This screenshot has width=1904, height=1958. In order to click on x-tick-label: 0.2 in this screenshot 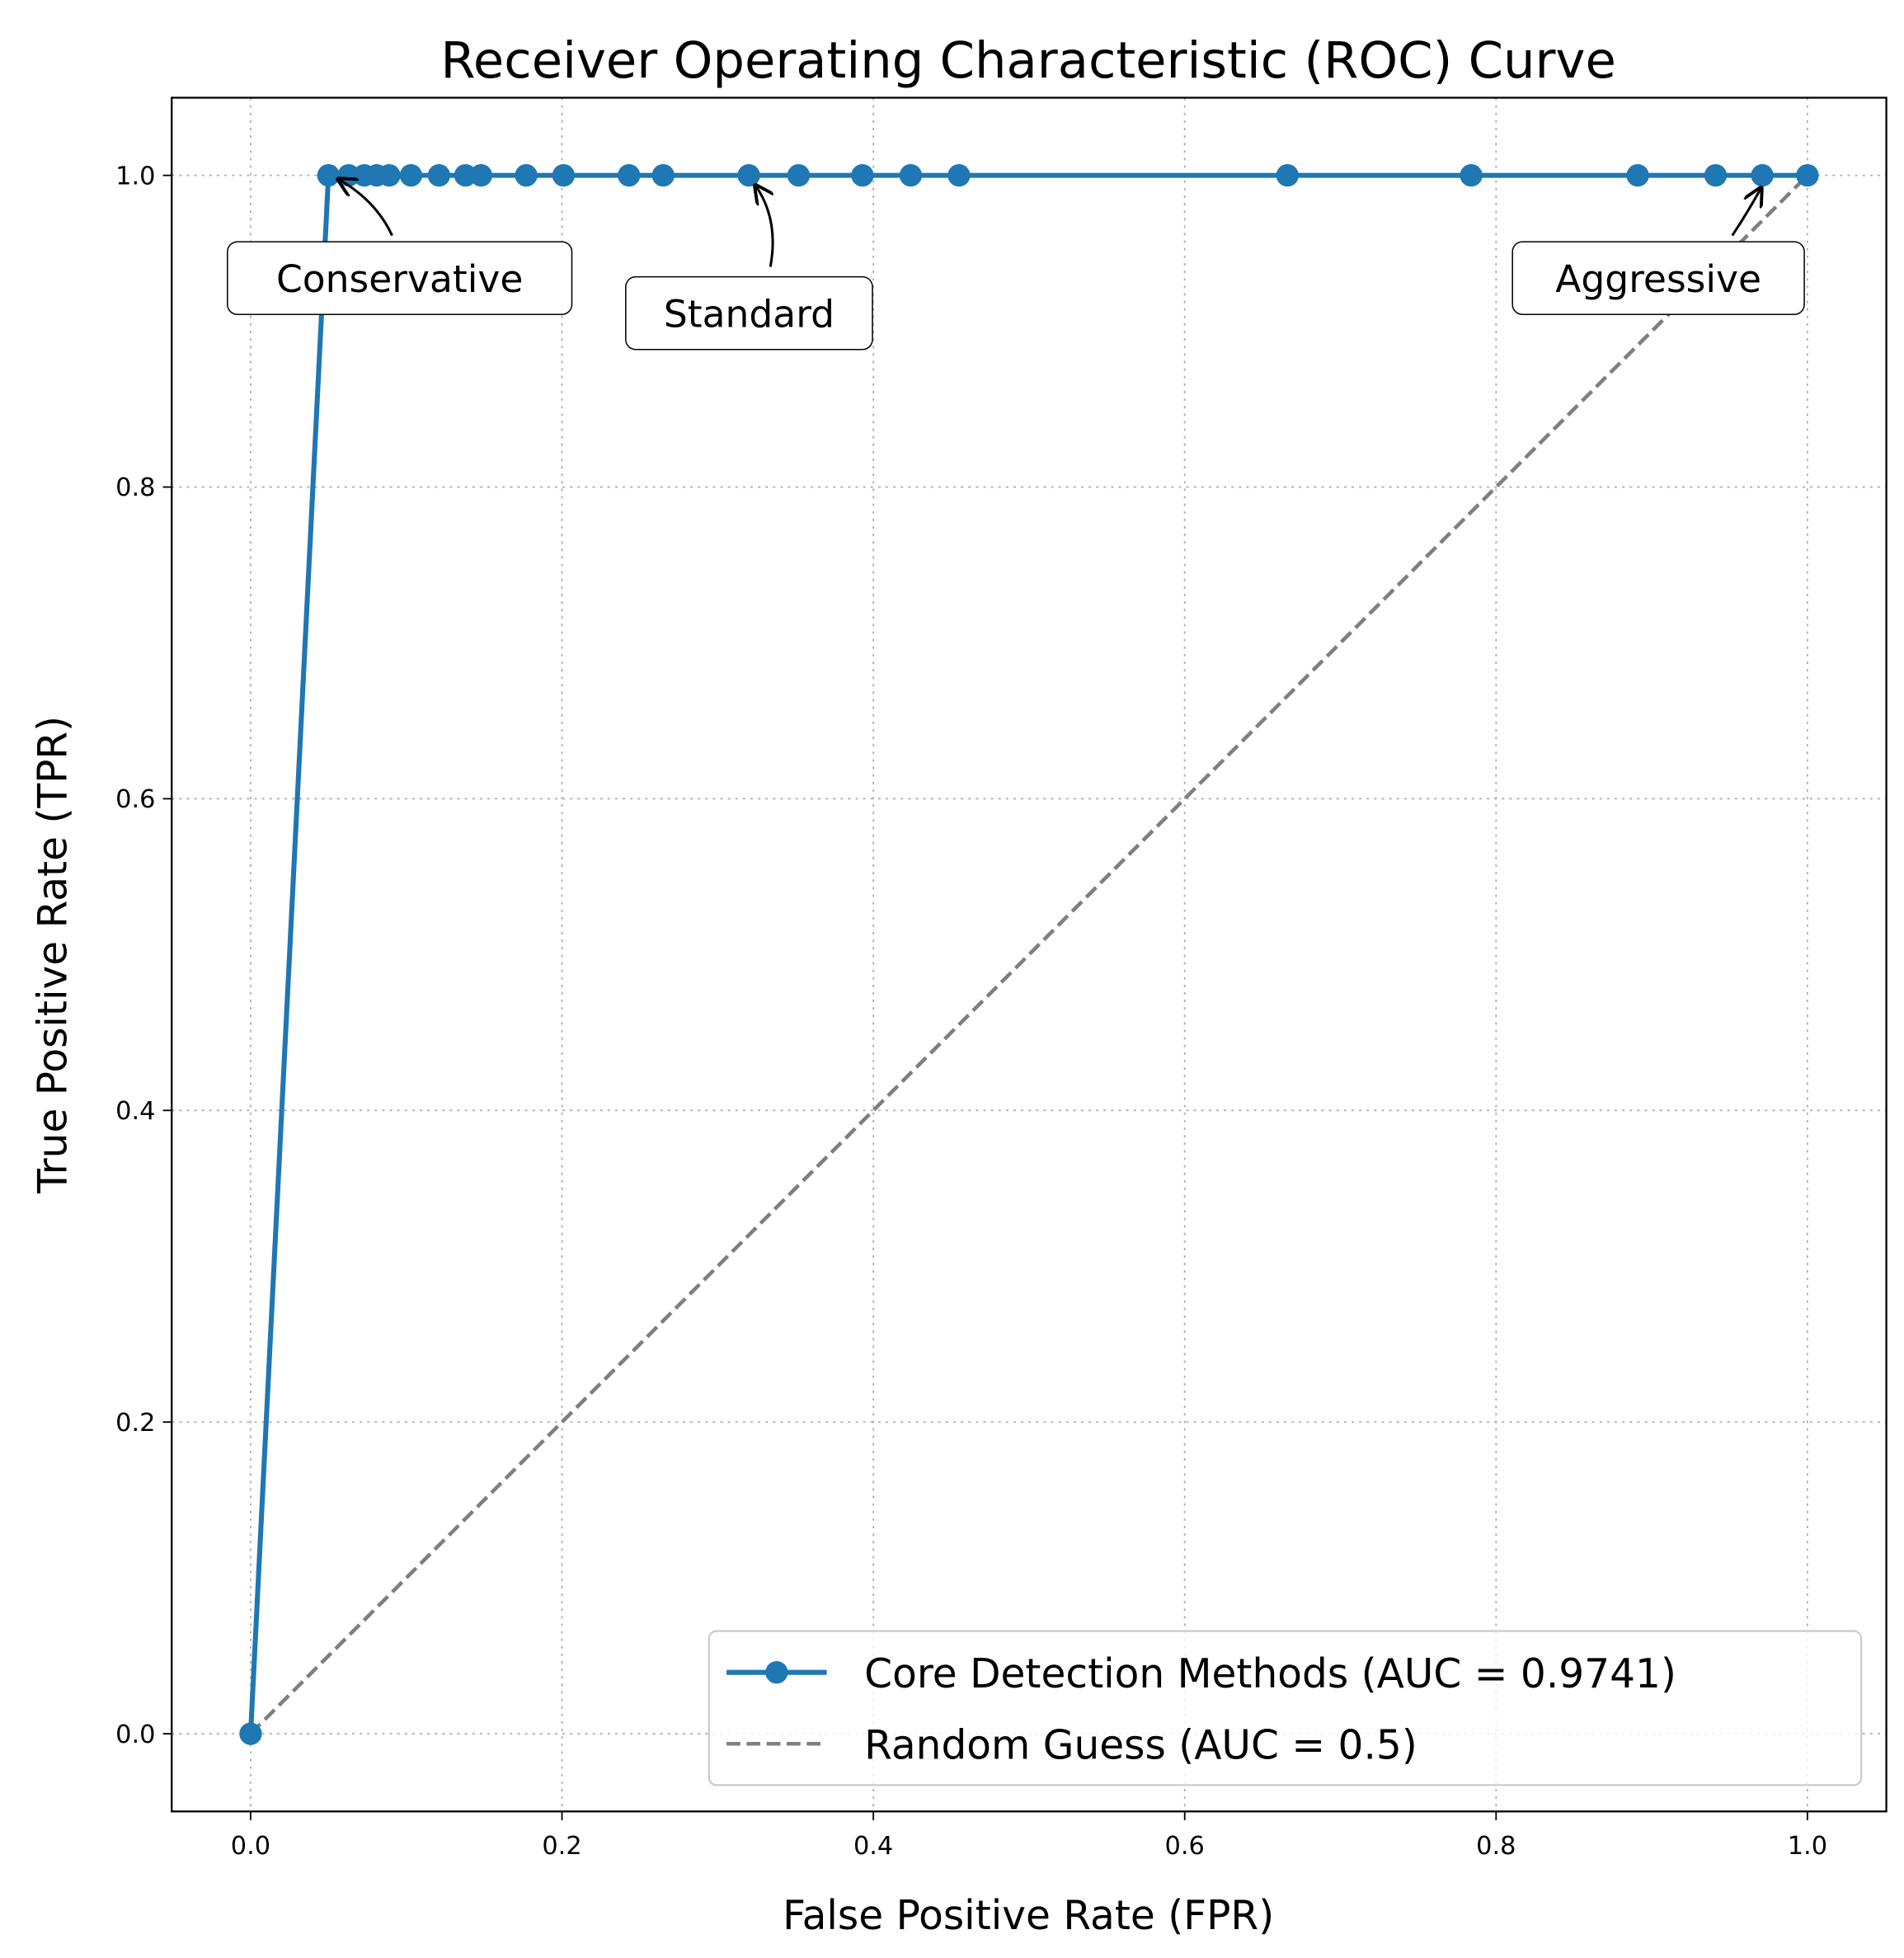, I will do `click(561, 1847)`.